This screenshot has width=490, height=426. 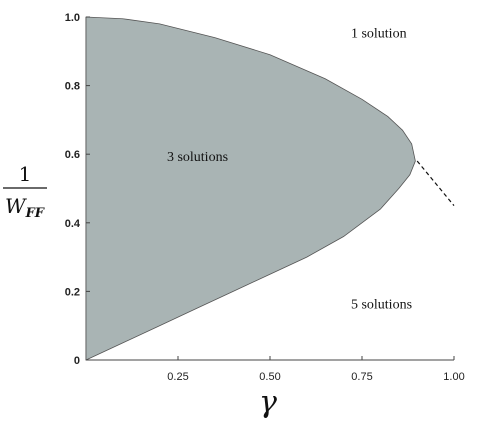 I want to click on region-annotation: 1 solution, so click(x=379, y=34).